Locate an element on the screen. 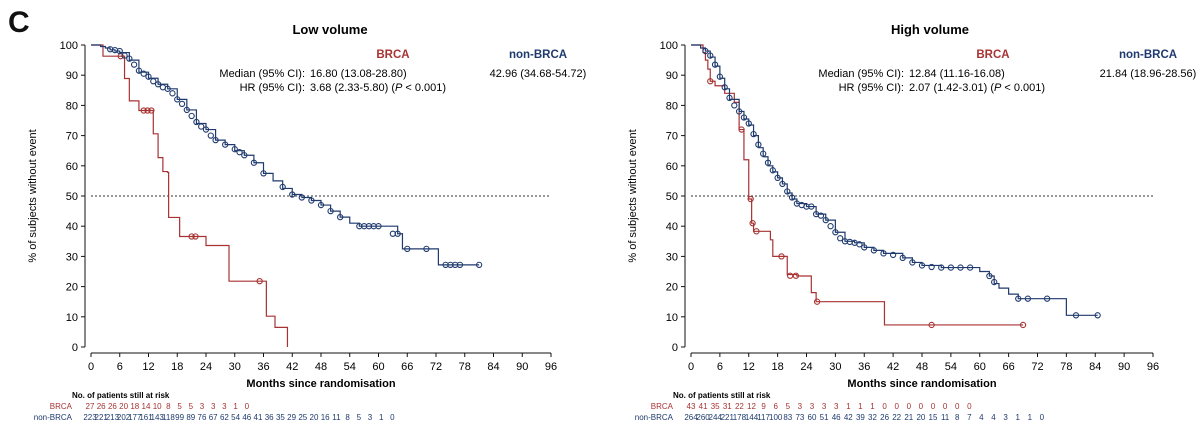 Image resolution: width=1200 pixels, height=428 pixels. at-risk-non-brca-count: 62 is located at coordinates (224, 417).